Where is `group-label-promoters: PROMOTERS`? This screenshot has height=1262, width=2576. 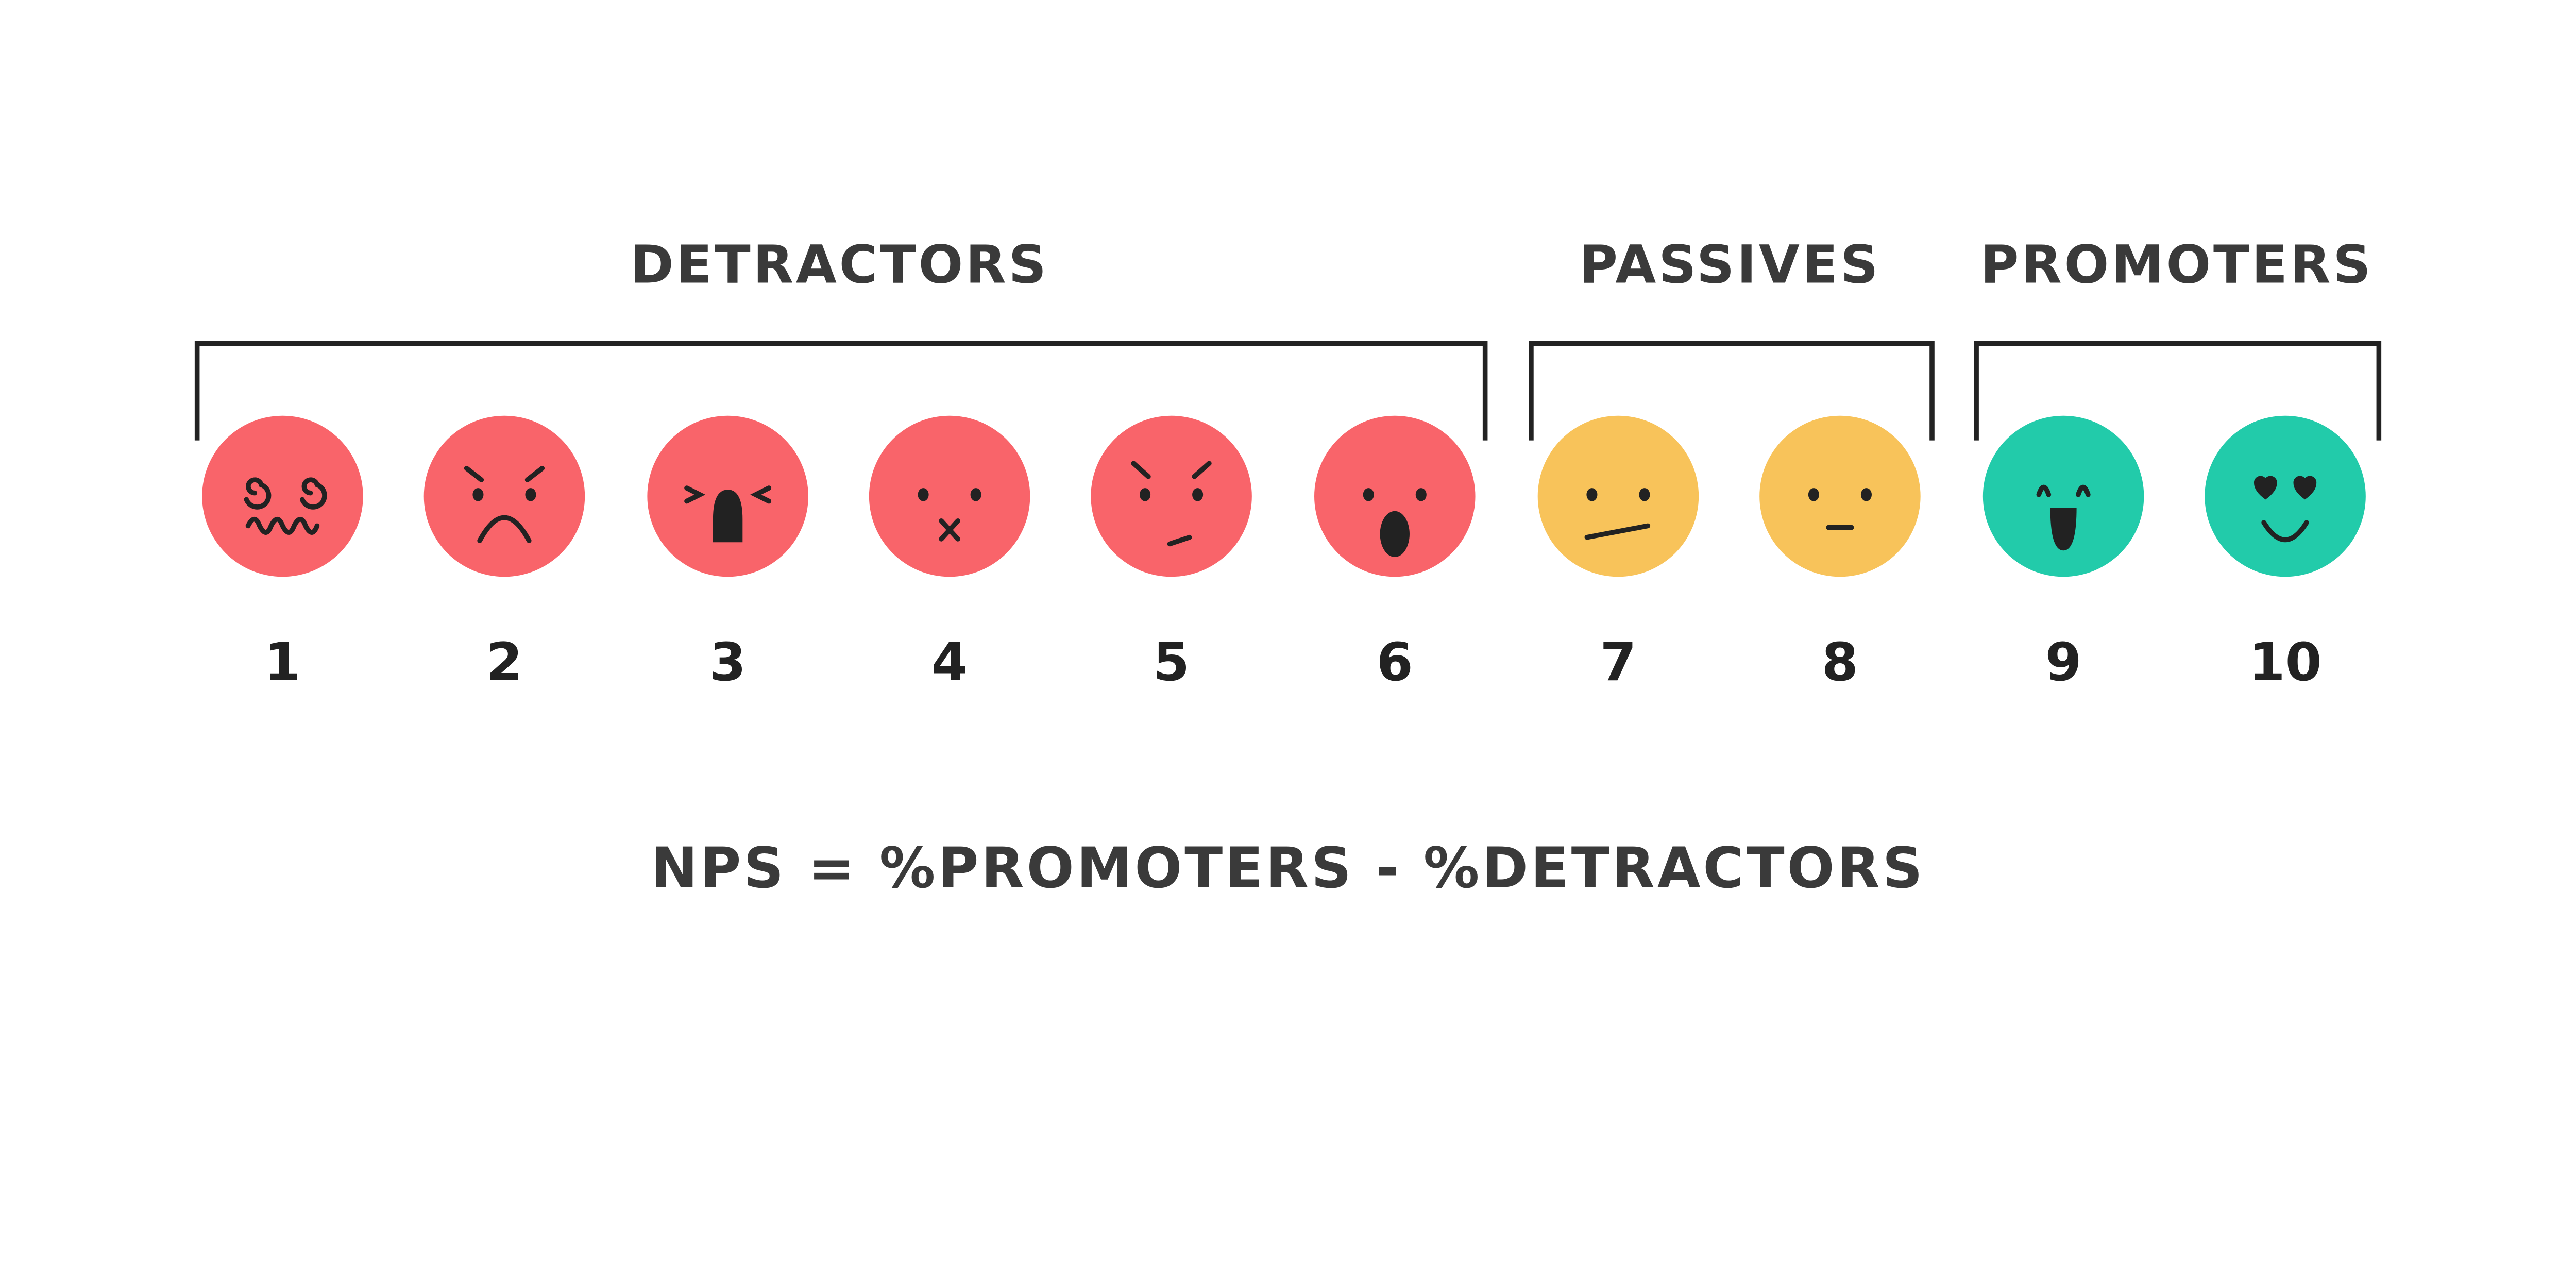
group-label-promoters: PROMOTERS is located at coordinates (2177, 264).